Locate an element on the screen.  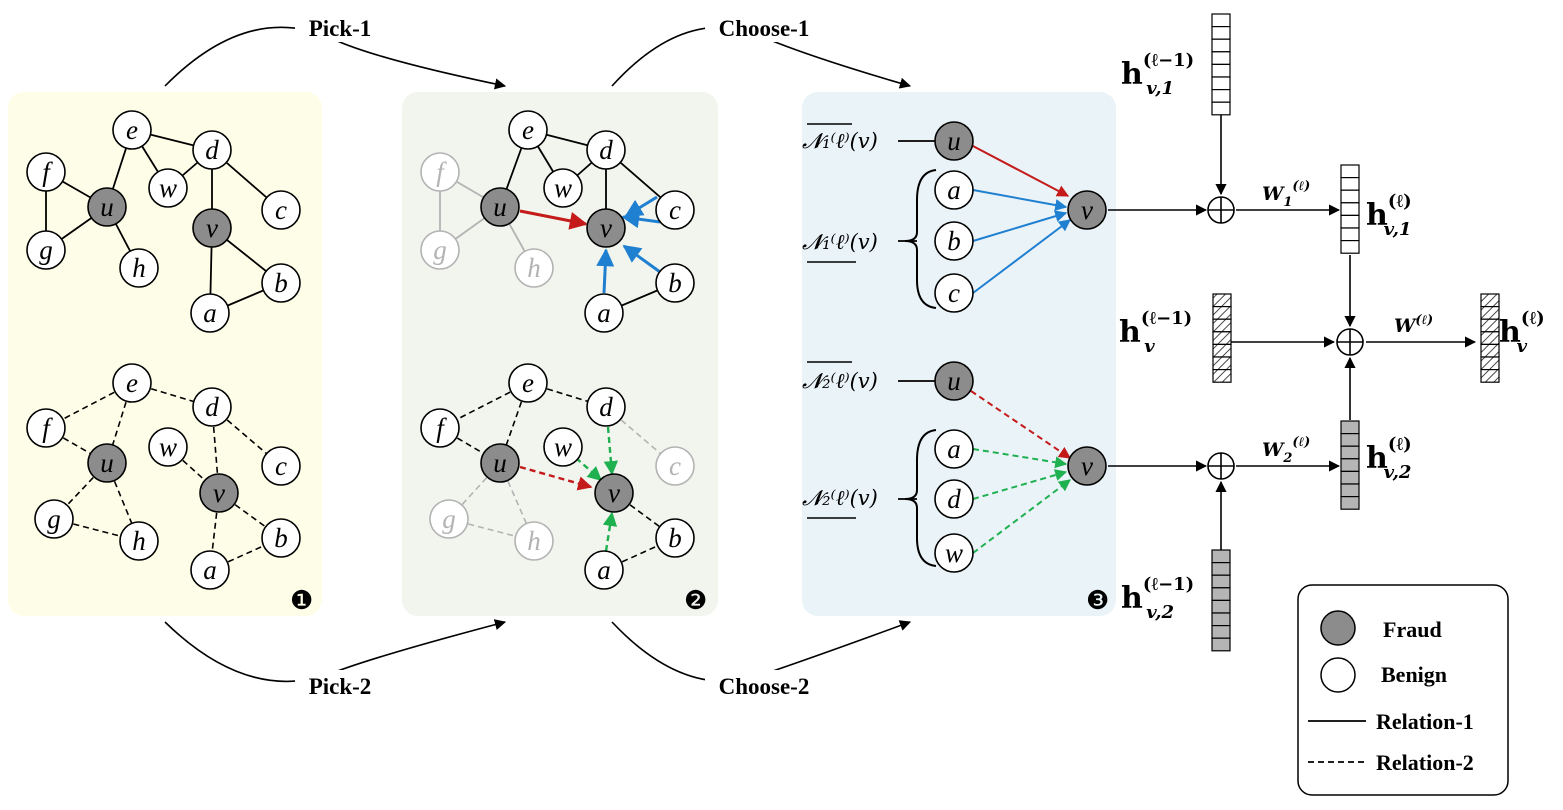
step-3-badge: ❸ is located at coordinates (1097, 601).